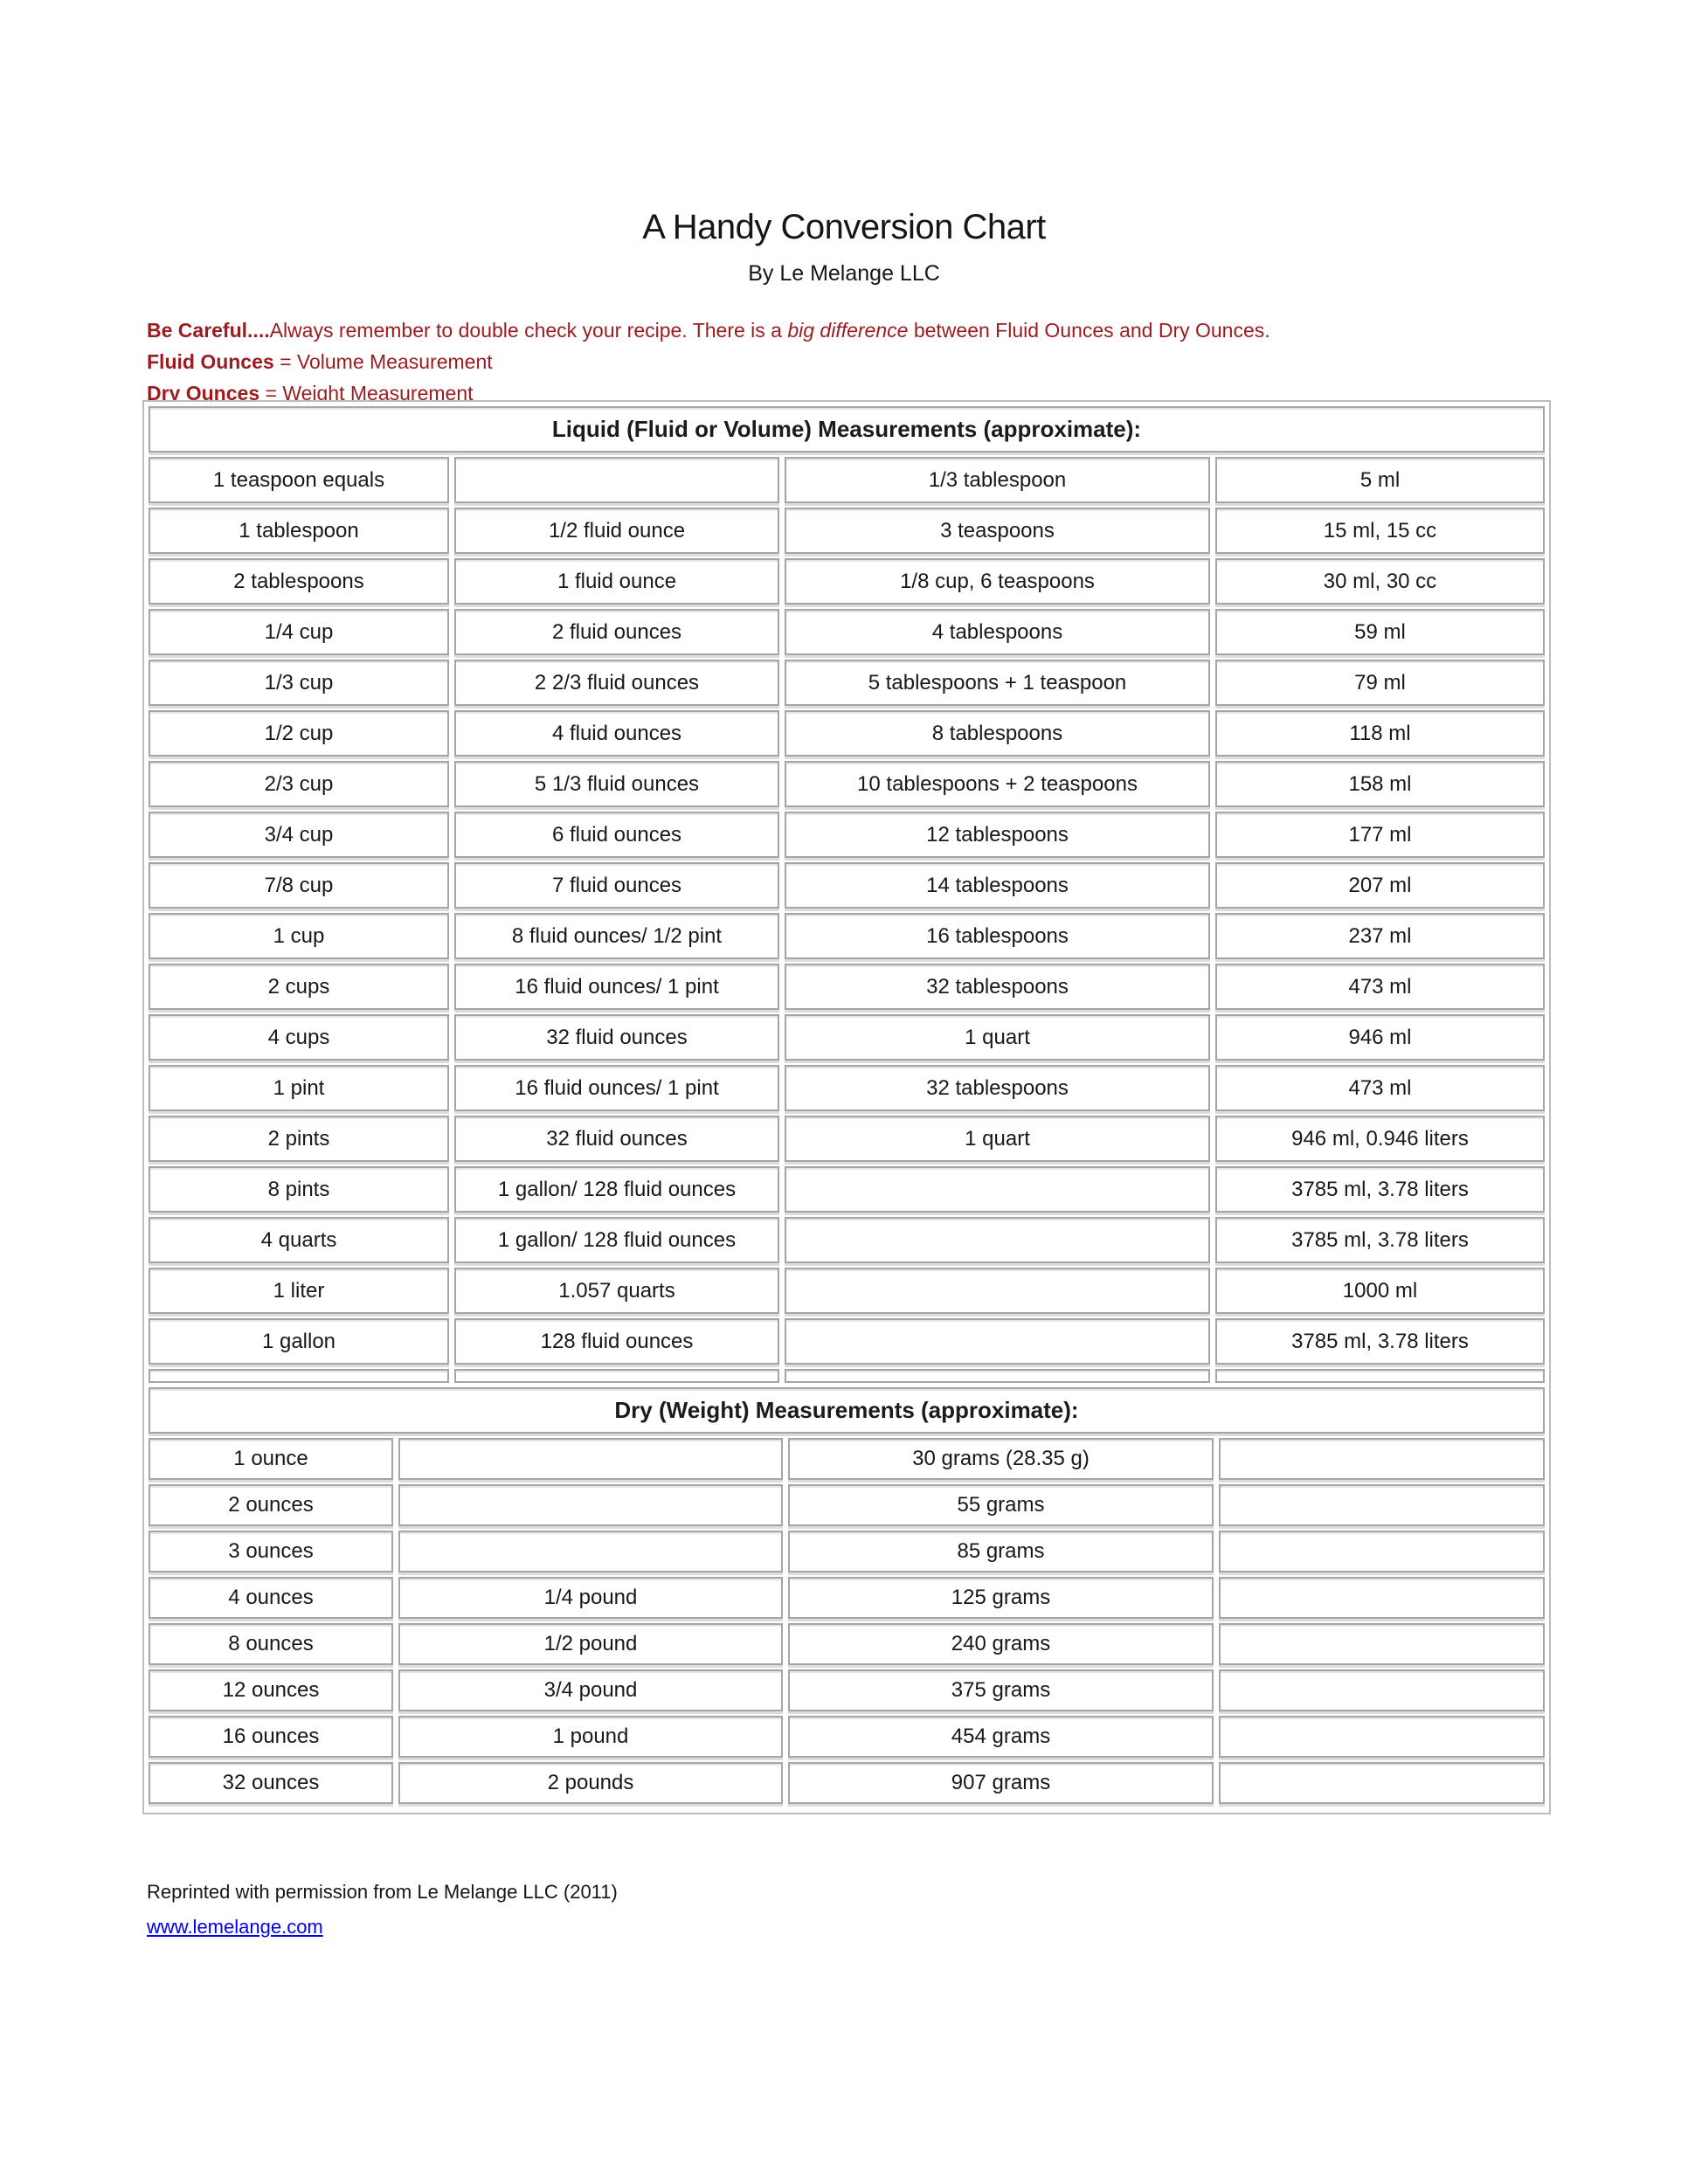  What do you see at coordinates (997, 885) in the screenshot?
I see `table-cell: 14 tablespoons` at bounding box center [997, 885].